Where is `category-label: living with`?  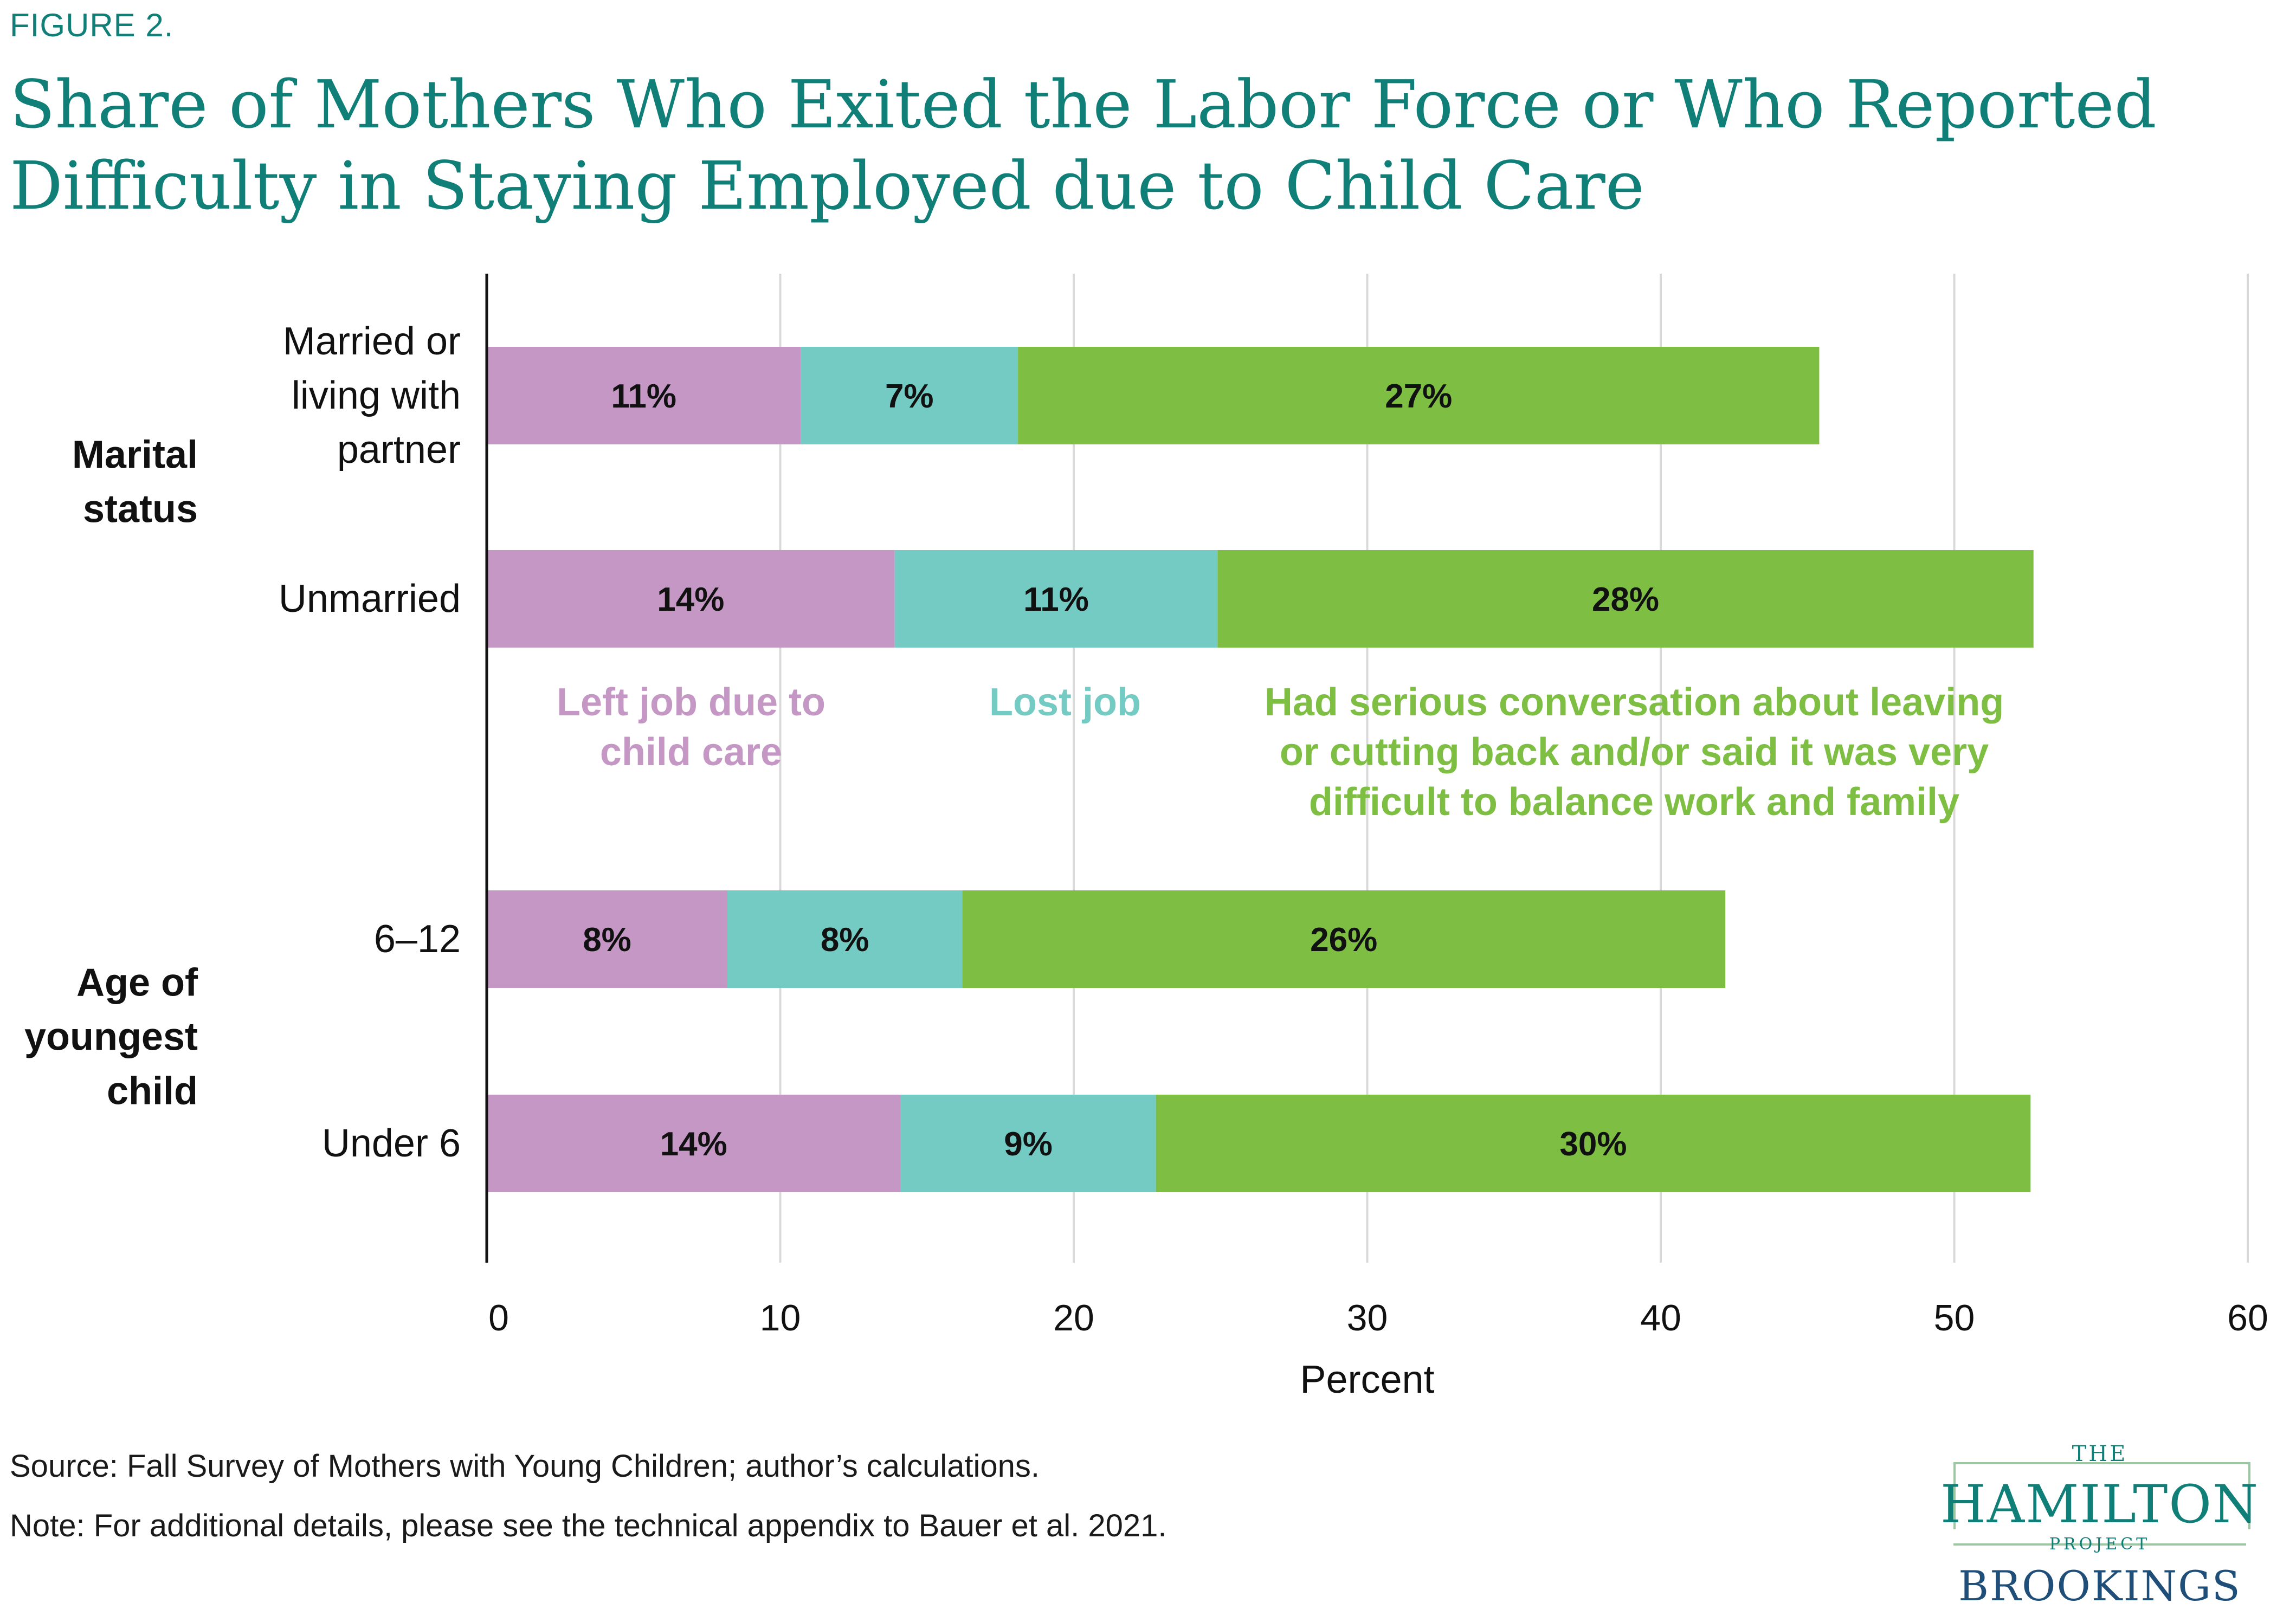
category-label: living with is located at coordinates (376, 396).